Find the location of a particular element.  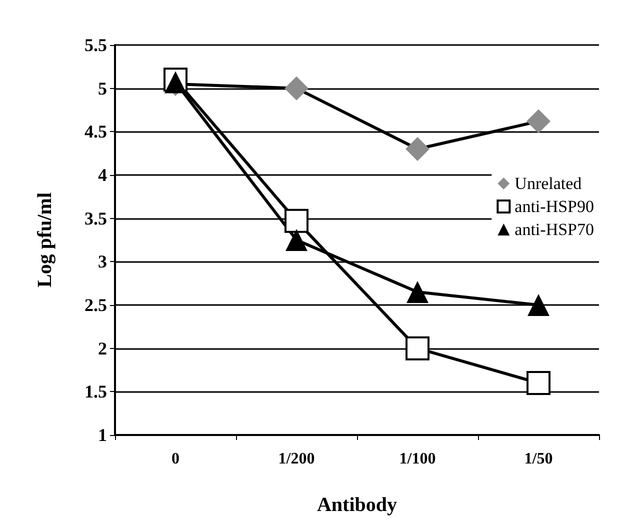

legend-label: Unrelated is located at coordinates (548, 183).